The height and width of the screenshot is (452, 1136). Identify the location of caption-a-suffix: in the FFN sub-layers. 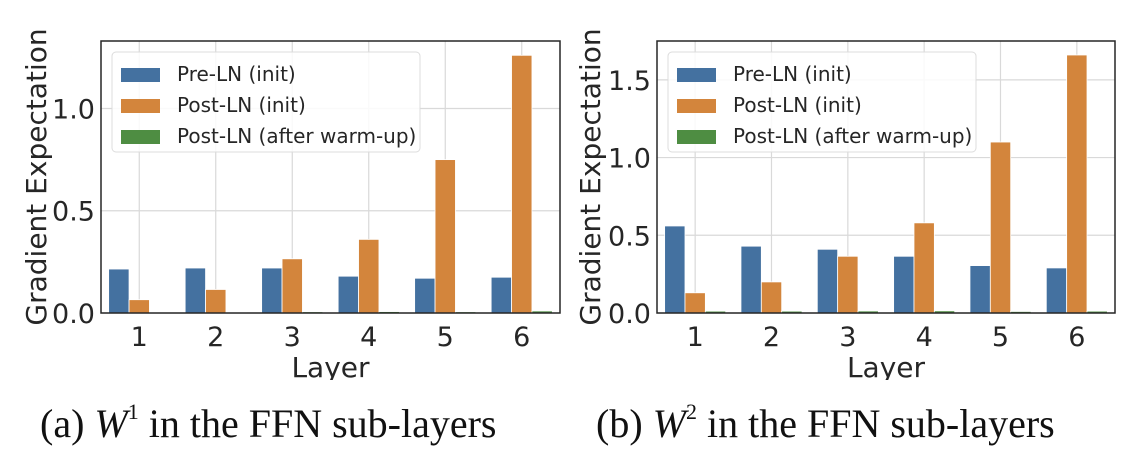
(317, 423).